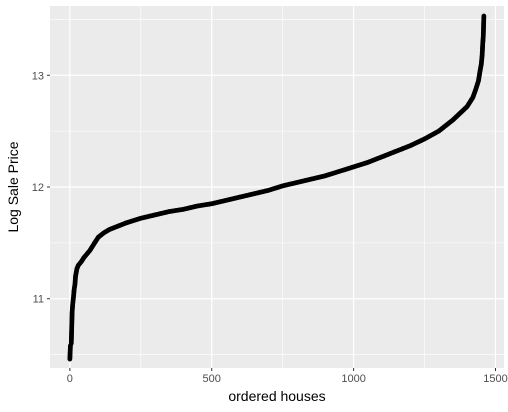  What do you see at coordinates (276, 396) in the screenshot?
I see `x-axis-title: ordered houses` at bounding box center [276, 396].